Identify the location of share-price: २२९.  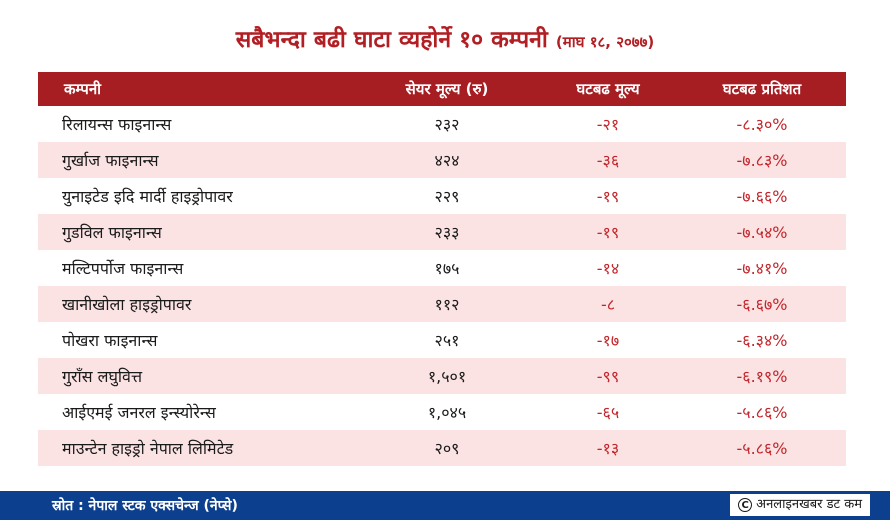
(447, 196).